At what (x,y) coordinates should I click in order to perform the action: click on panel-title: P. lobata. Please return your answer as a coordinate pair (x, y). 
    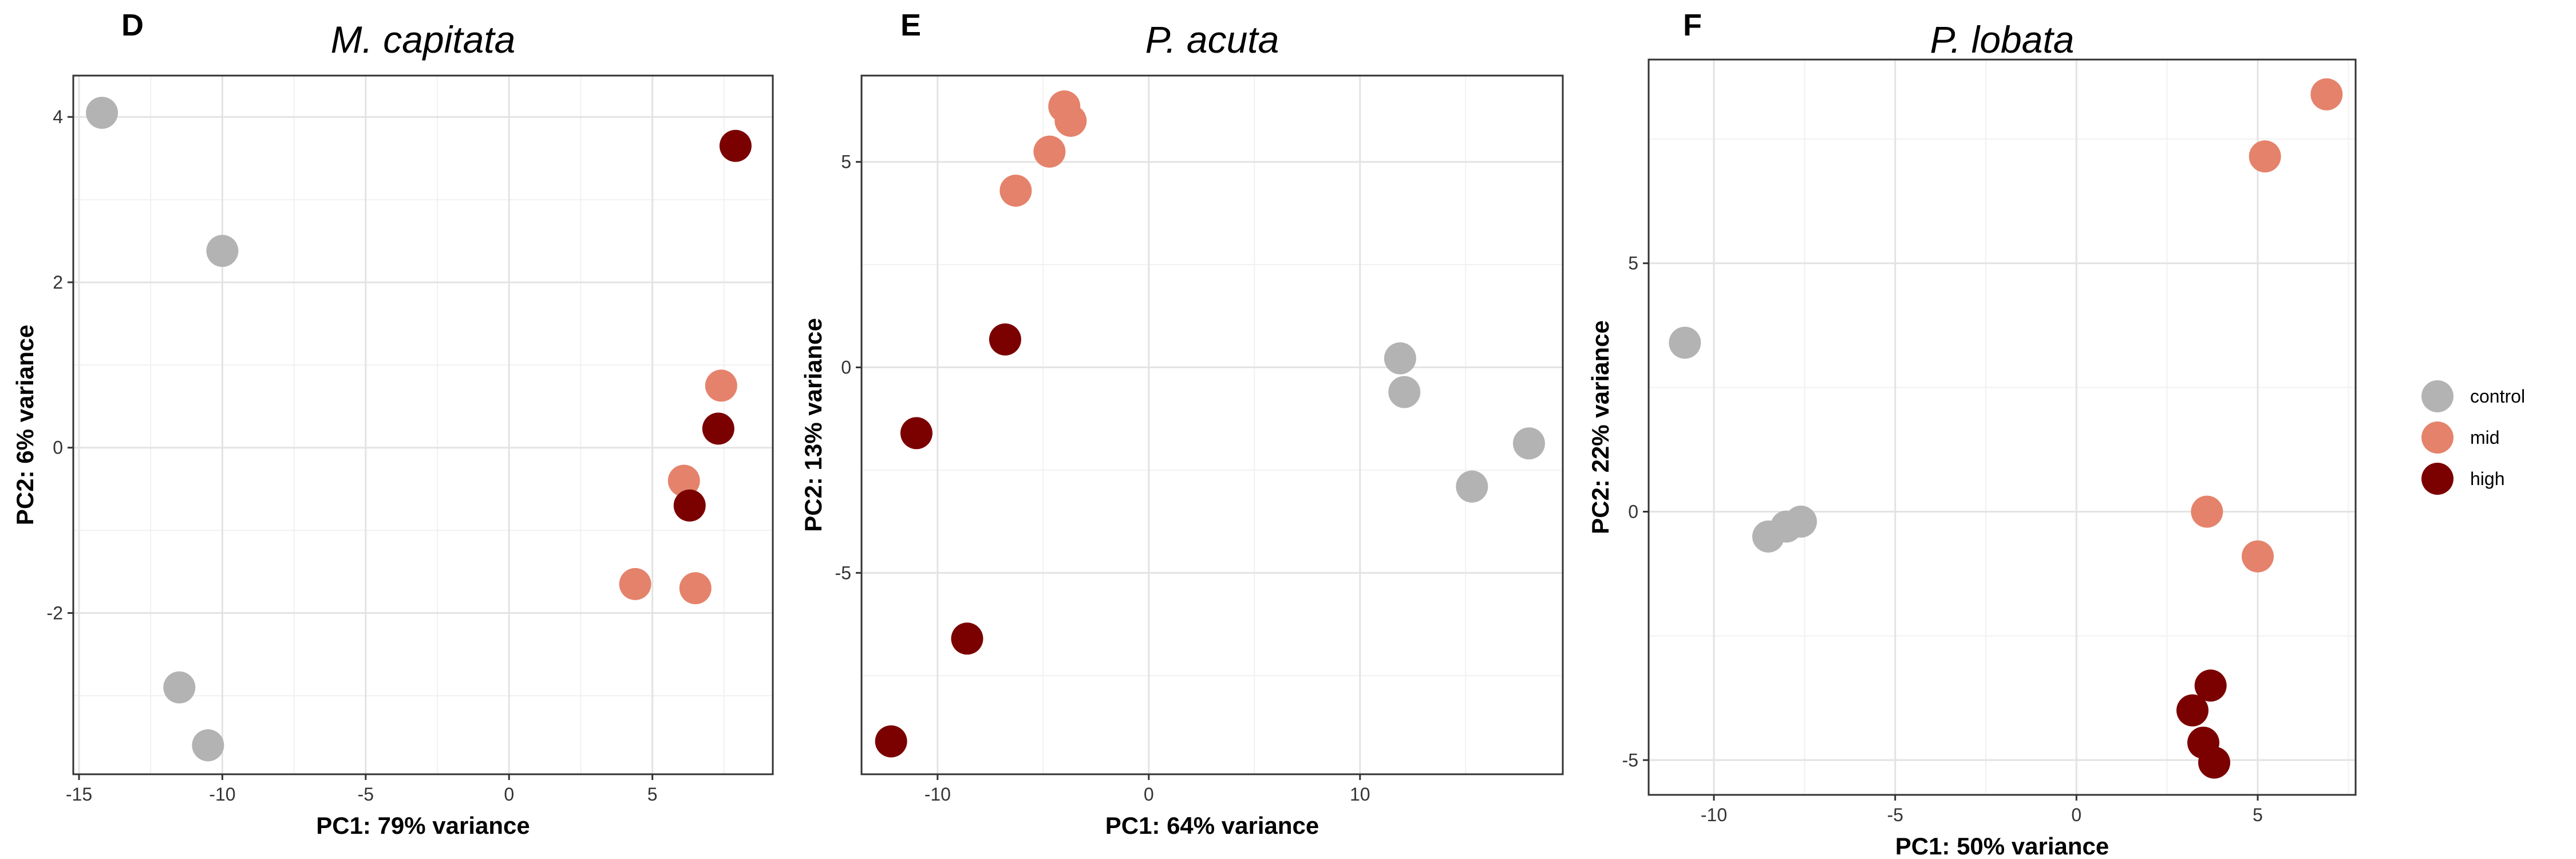
    Looking at the image, I should click on (2002, 39).